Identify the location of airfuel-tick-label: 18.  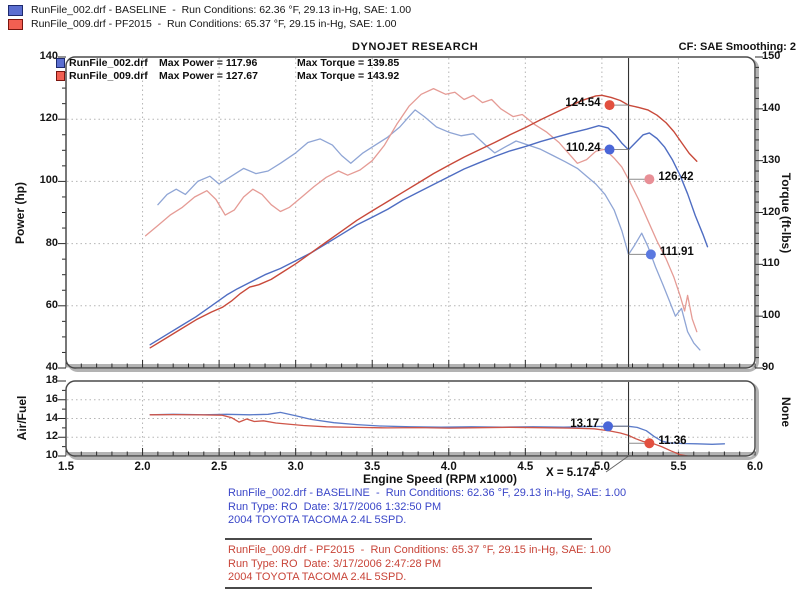
(51, 380).